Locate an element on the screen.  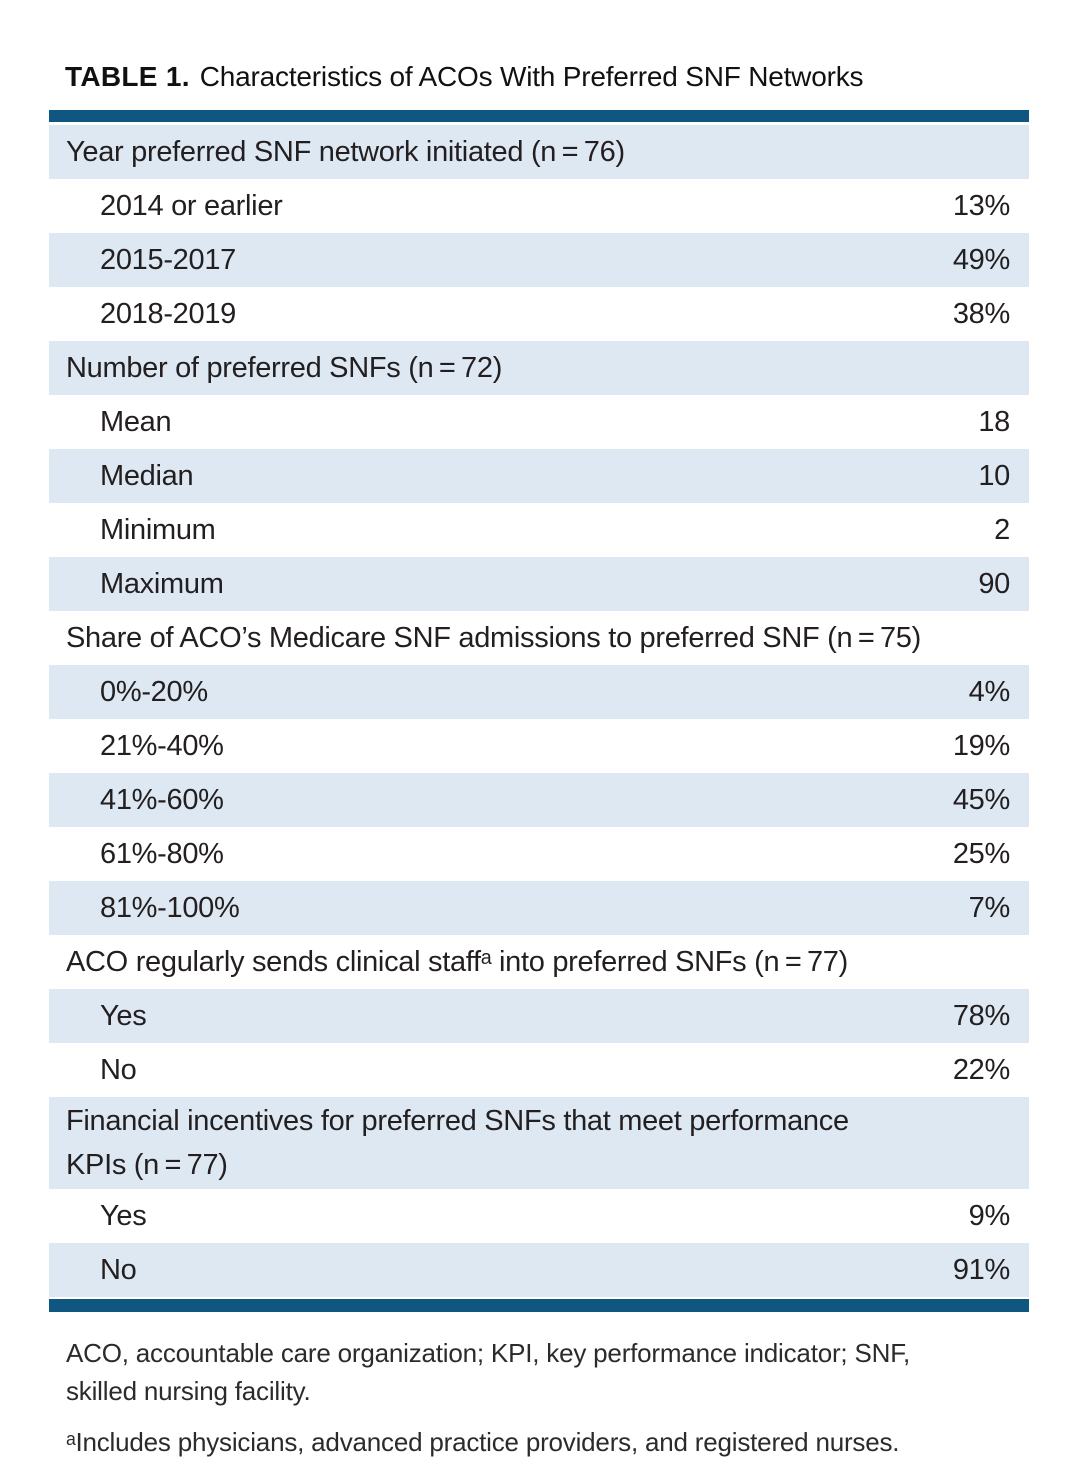
row-value: 49% is located at coordinates (981, 260).